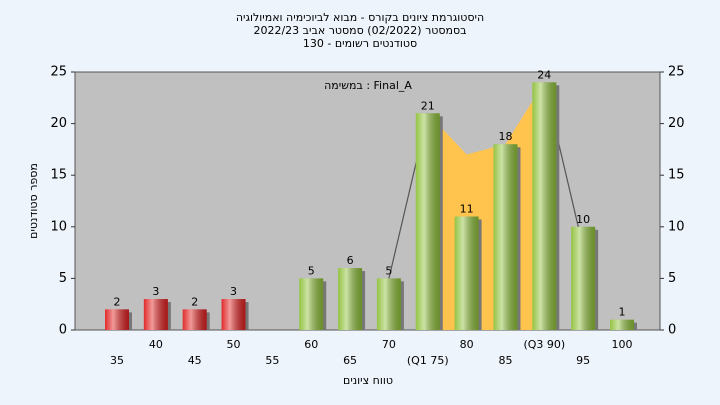 The width and height of the screenshot is (720, 405). What do you see at coordinates (622, 344) in the screenshot?
I see `x-tick-label: 100` at bounding box center [622, 344].